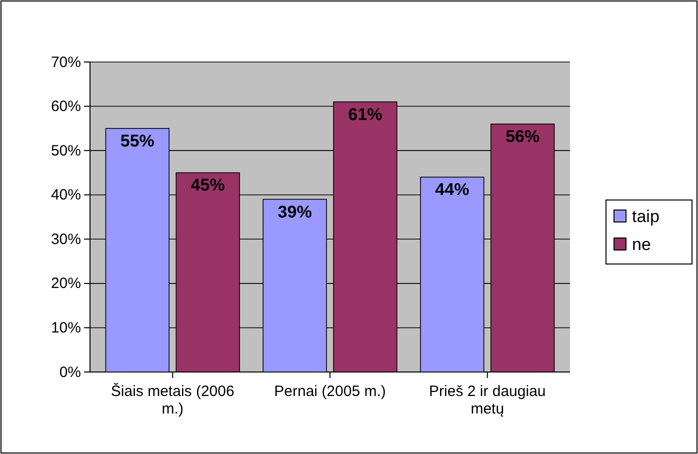  I want to click on legend-label: taip, so click(646, 216).